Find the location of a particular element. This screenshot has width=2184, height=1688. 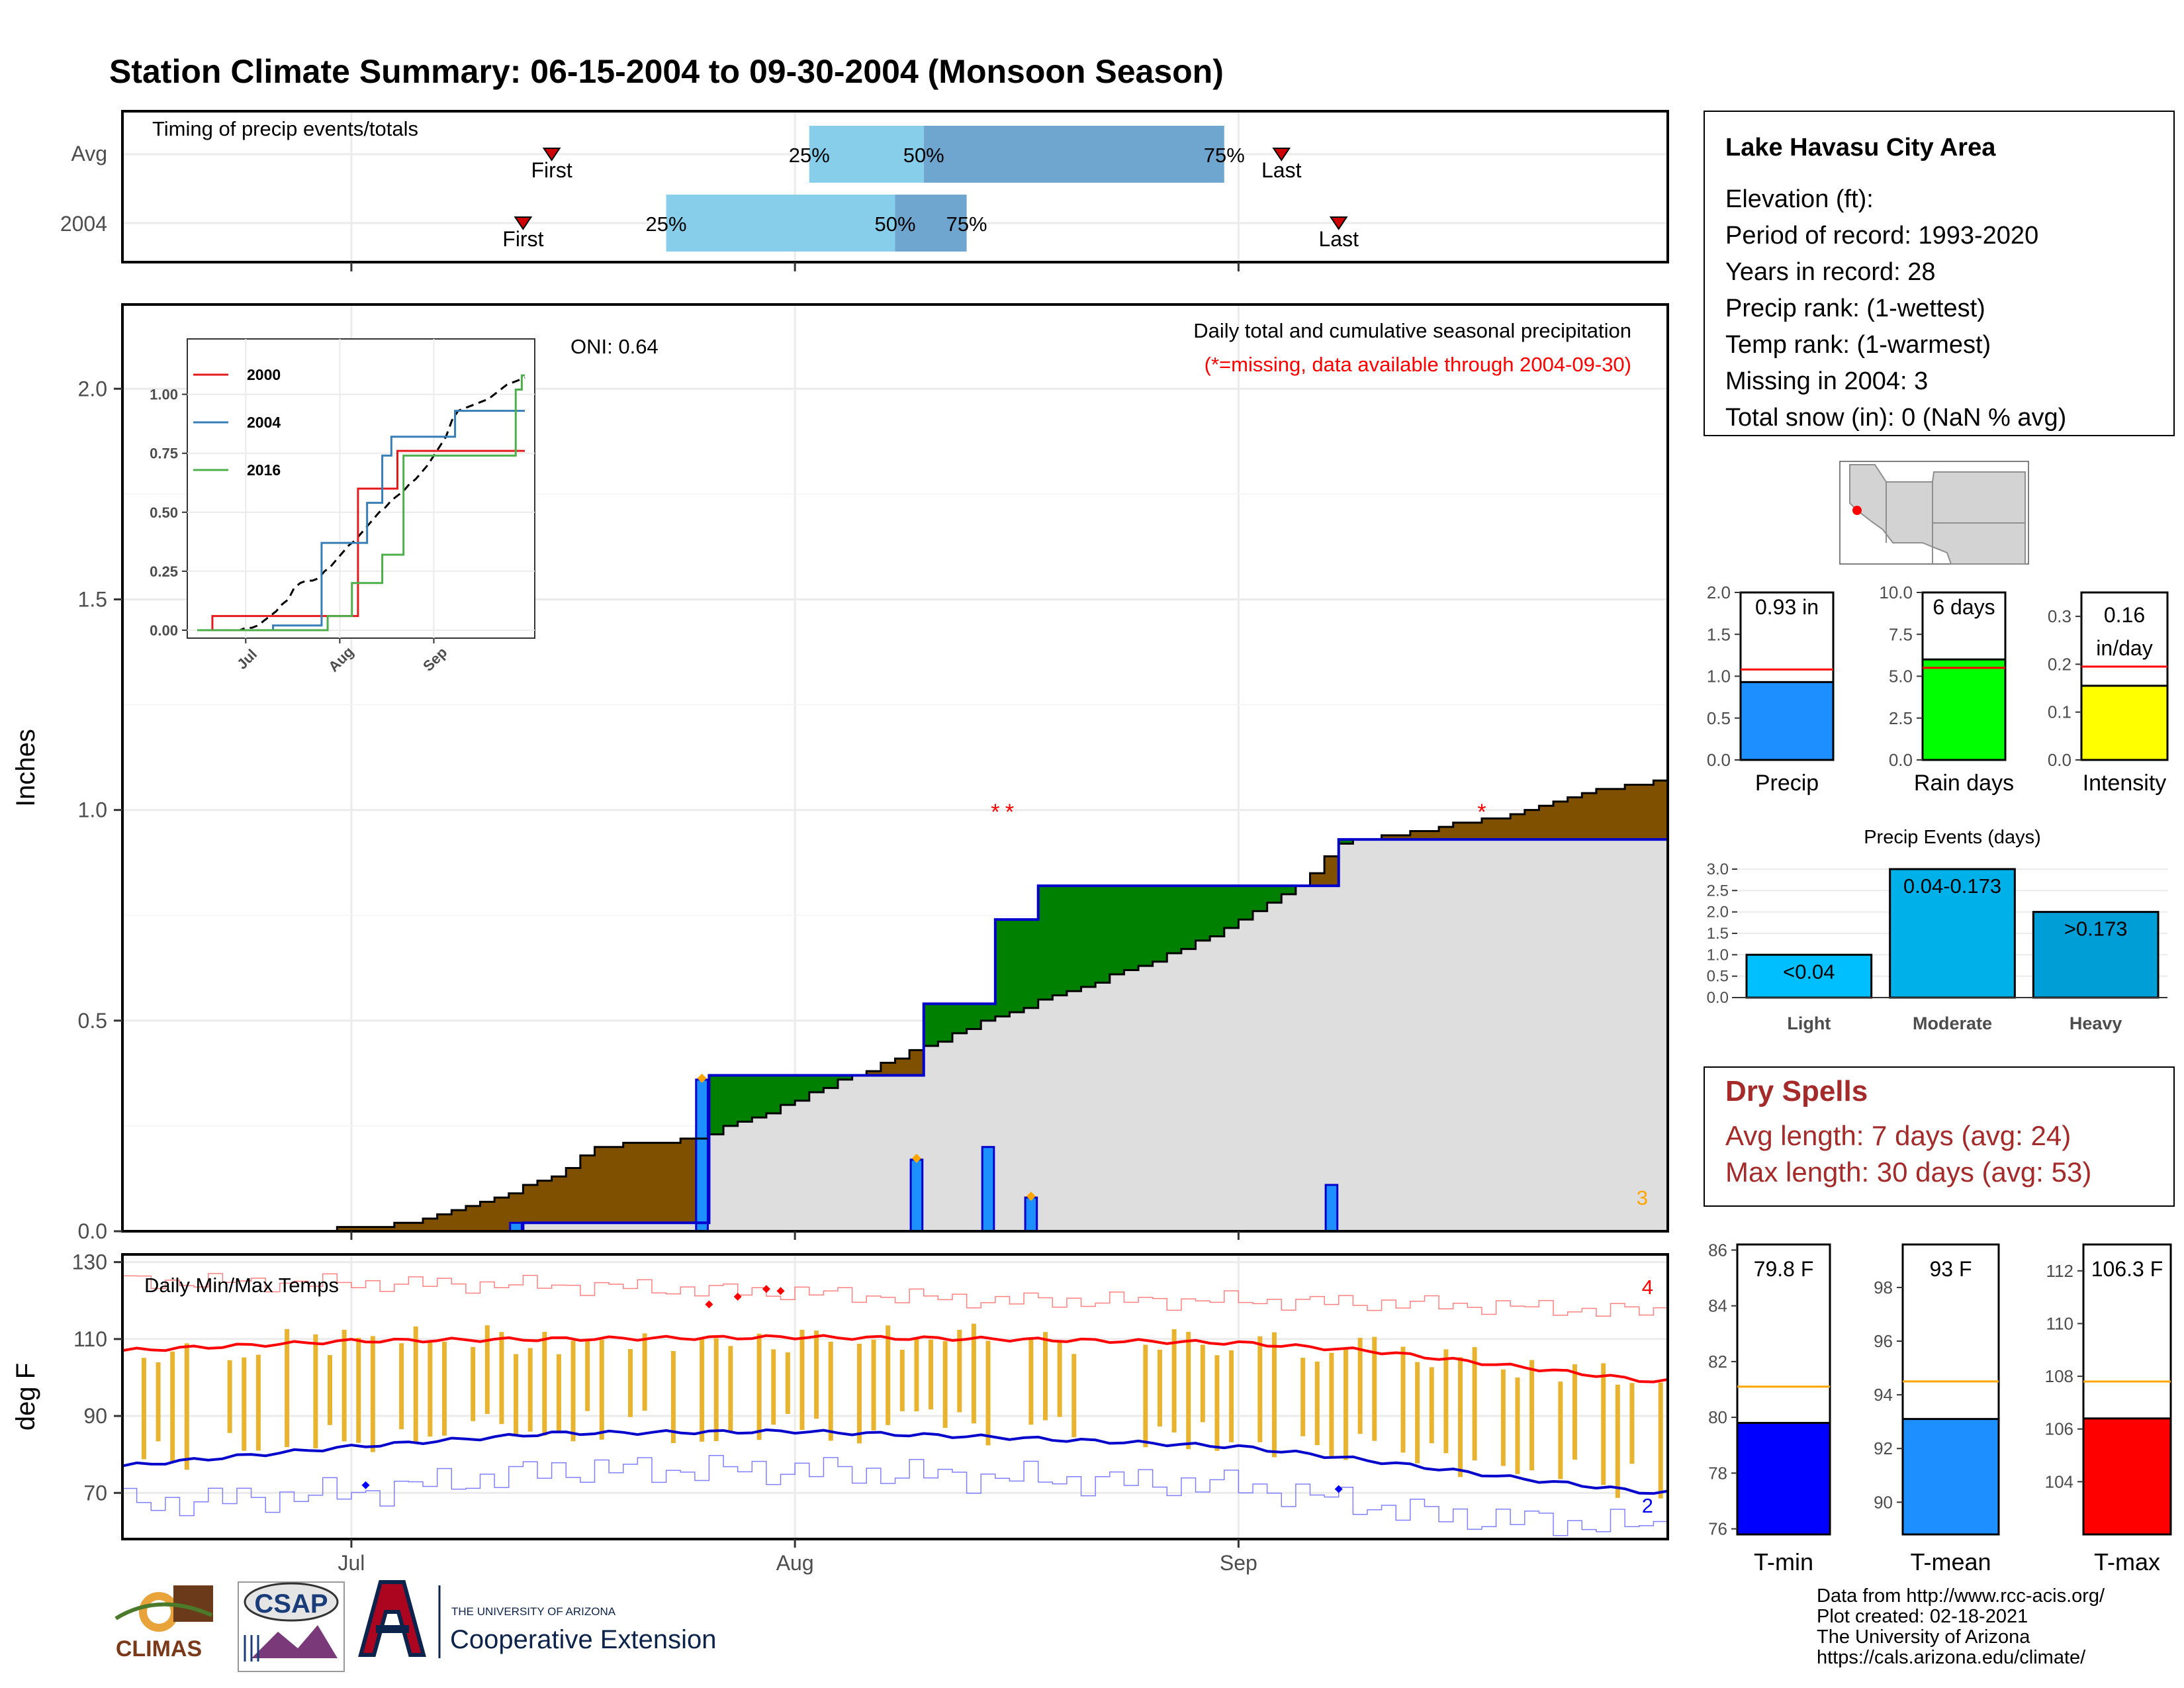

inset-average-line is located at coordinates (361, 504).